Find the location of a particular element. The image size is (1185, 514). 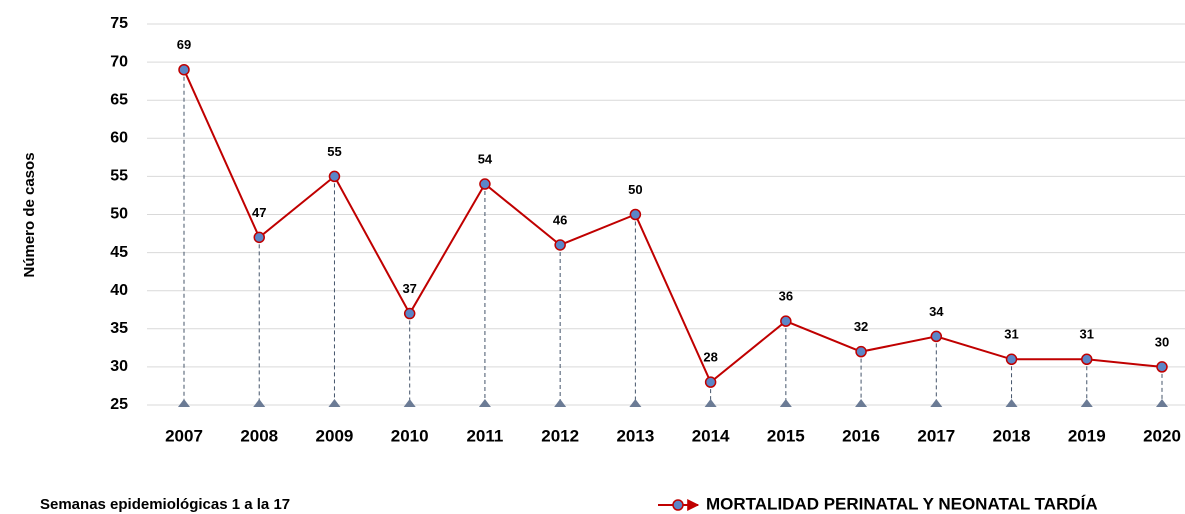

data-label: 34 is located at coordinates (936, 311).